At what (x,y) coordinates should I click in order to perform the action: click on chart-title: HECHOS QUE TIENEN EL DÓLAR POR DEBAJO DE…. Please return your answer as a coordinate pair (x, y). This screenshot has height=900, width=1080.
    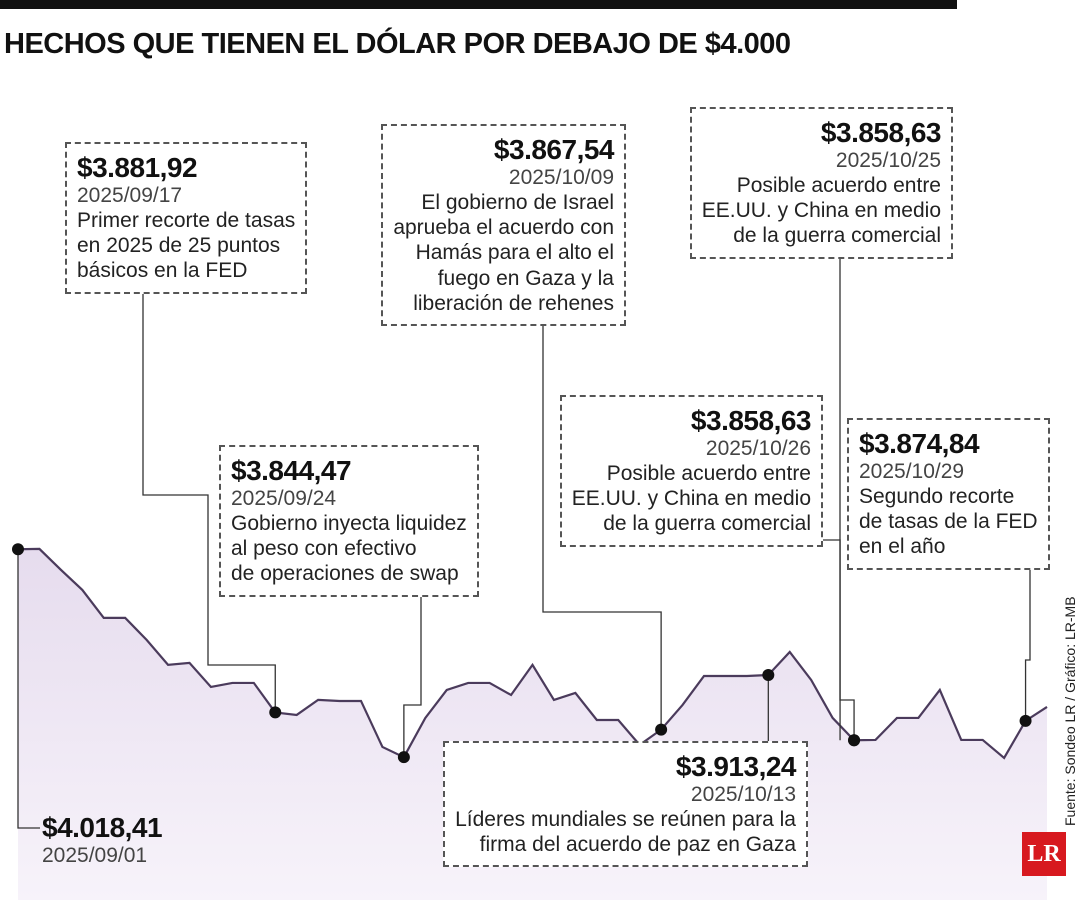
    Looking at the image, I should click on (397, 44).